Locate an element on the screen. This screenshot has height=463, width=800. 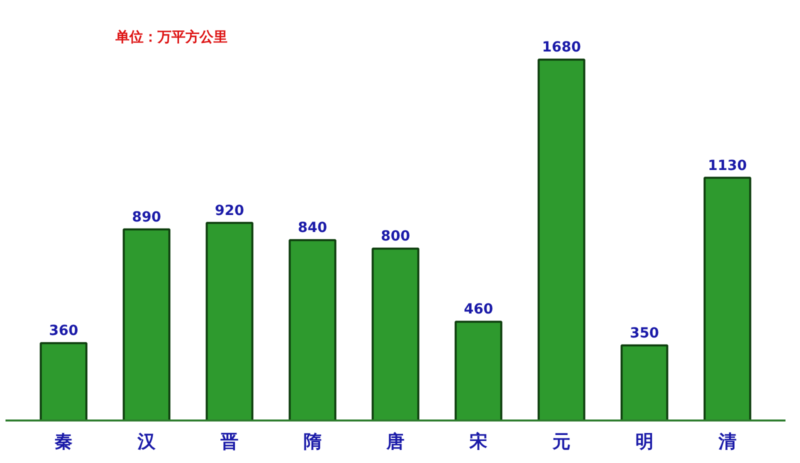
x-tick-label: 宋 is located at coordinates (478, 442).